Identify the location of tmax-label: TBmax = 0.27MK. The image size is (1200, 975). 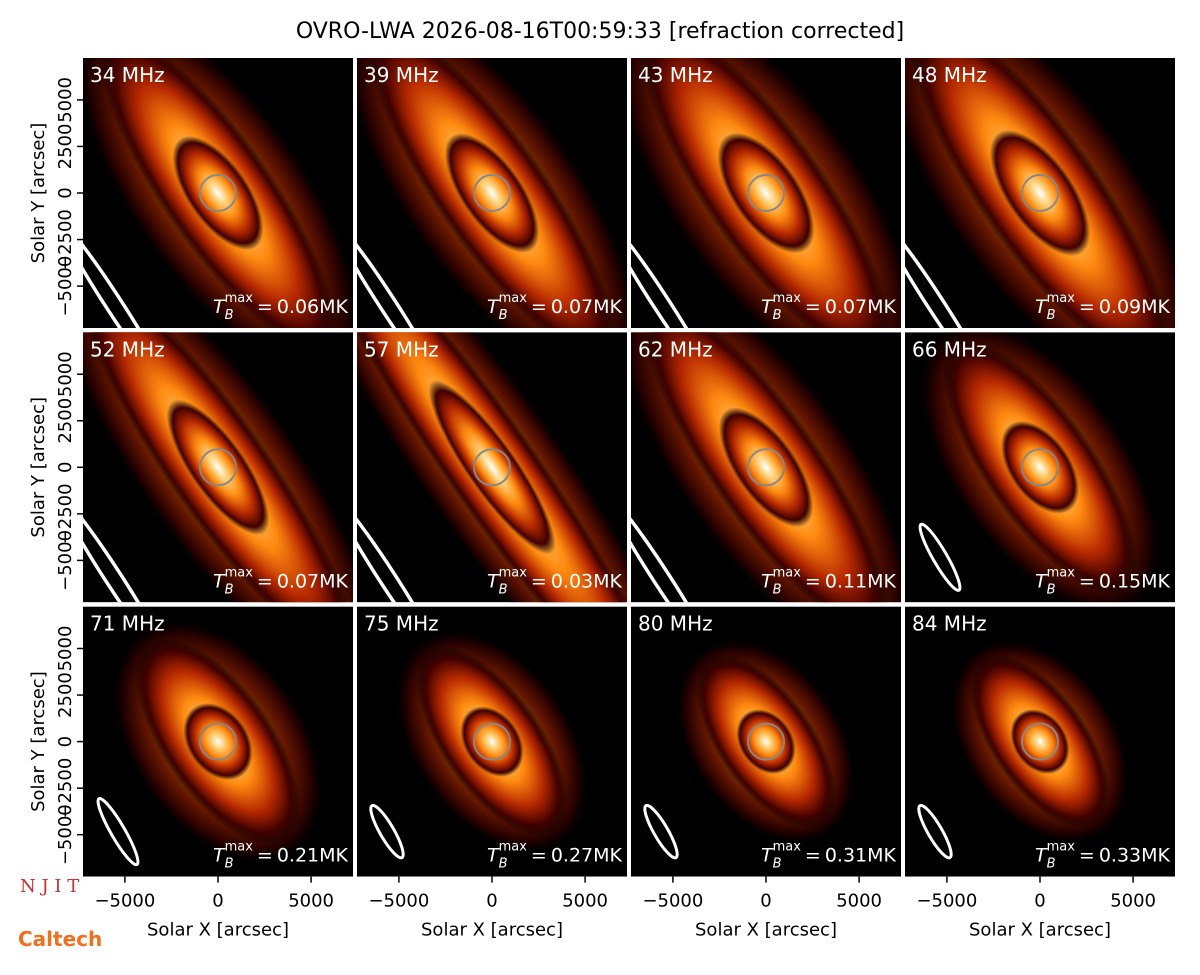
(554, 856).